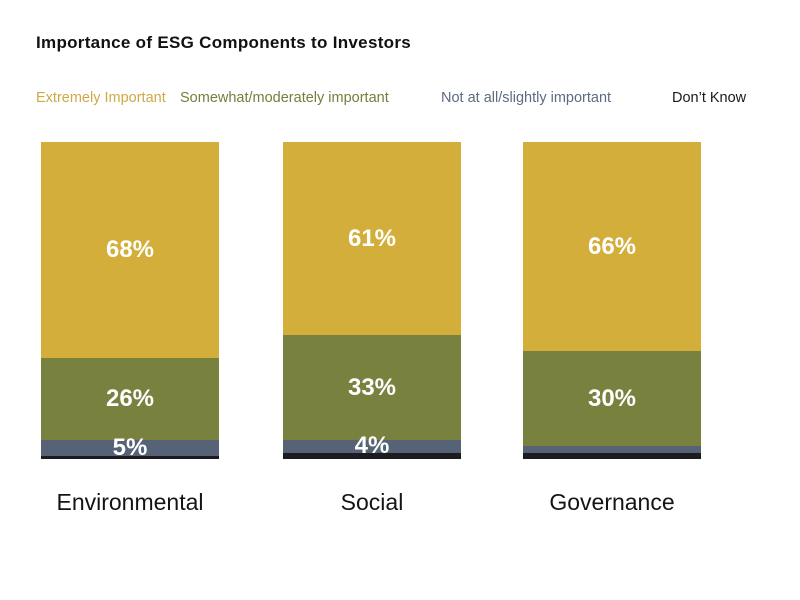 Image resolution: width=800 pixels, height=600 pixels. I want to click on bar-segment: 26%, so click(130, 398).